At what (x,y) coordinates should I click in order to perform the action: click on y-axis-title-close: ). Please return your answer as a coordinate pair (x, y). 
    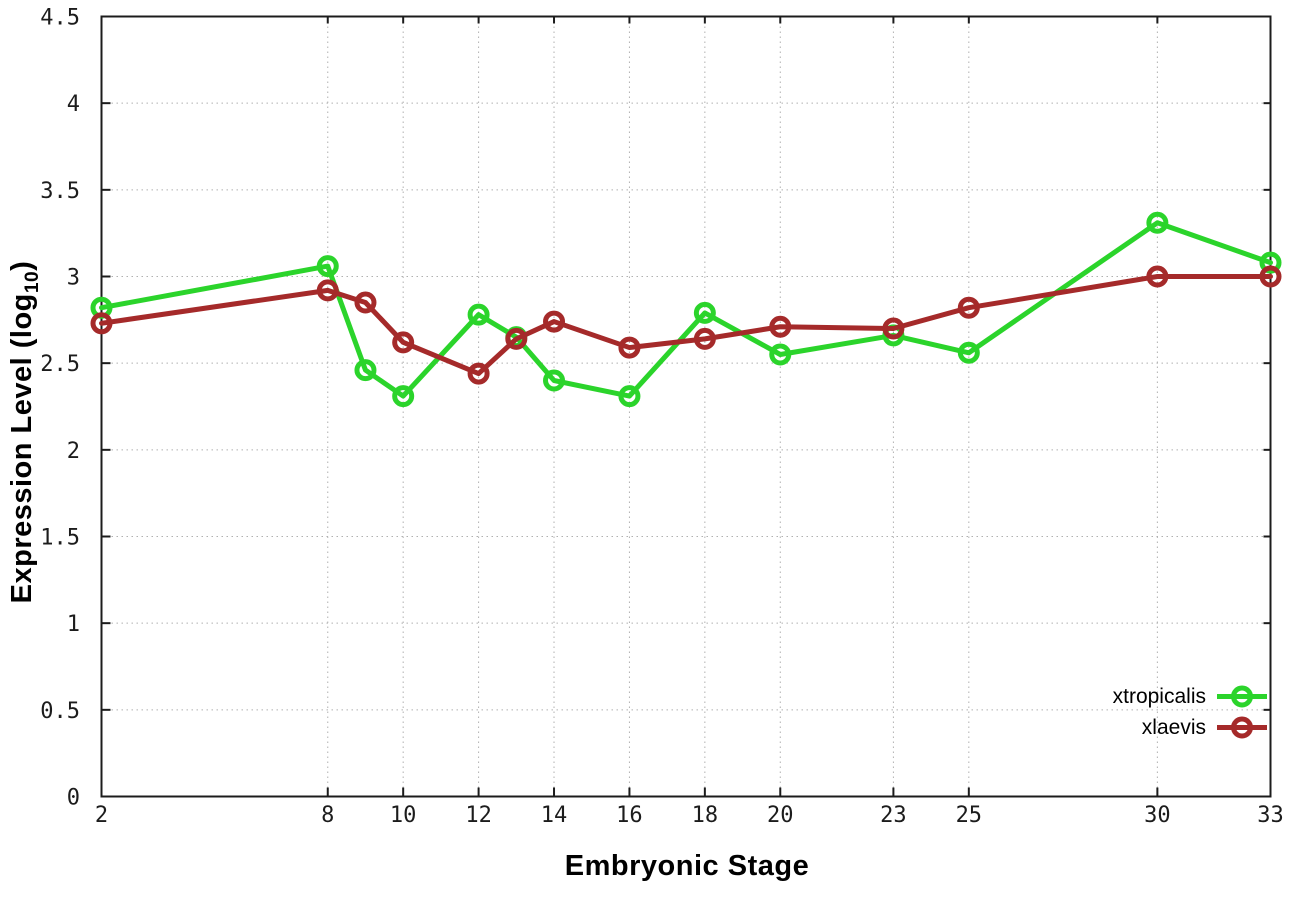
    Looking at the image, I should click on (22, 265).